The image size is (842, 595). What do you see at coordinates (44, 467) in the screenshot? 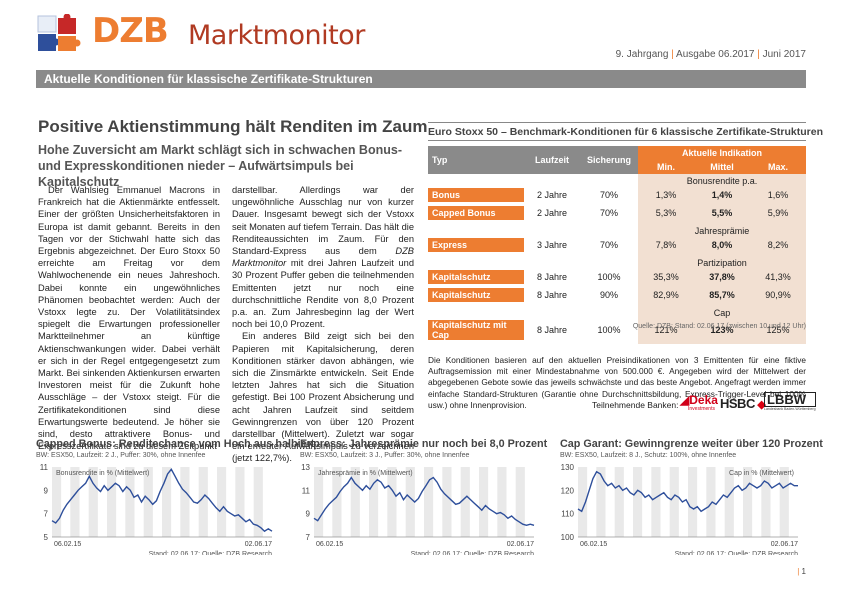
I see `y-tick-label: 11` at bounding box center [44, 467].